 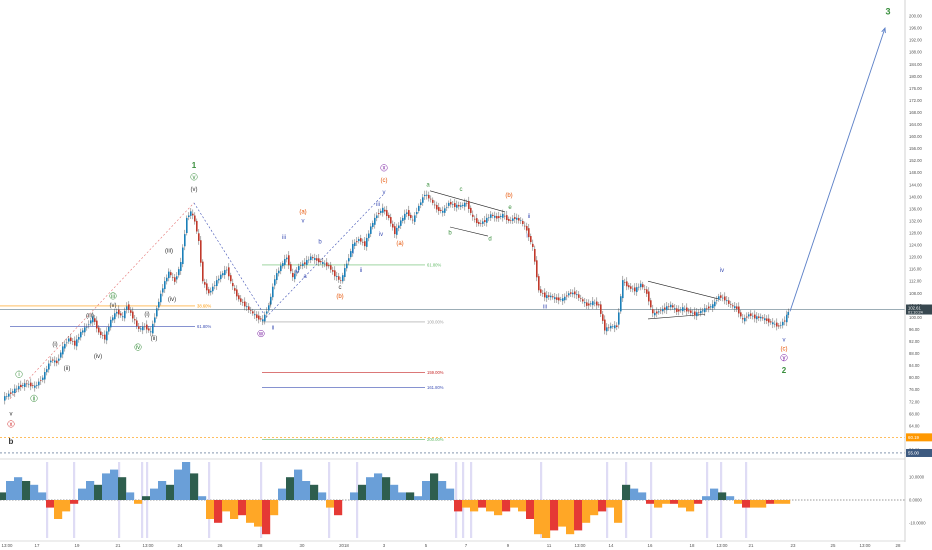 What do you see at coordinates (915, 184) in the screenshot?
I see `y-tick-label: 144.00` at bounding box center [915, 184].